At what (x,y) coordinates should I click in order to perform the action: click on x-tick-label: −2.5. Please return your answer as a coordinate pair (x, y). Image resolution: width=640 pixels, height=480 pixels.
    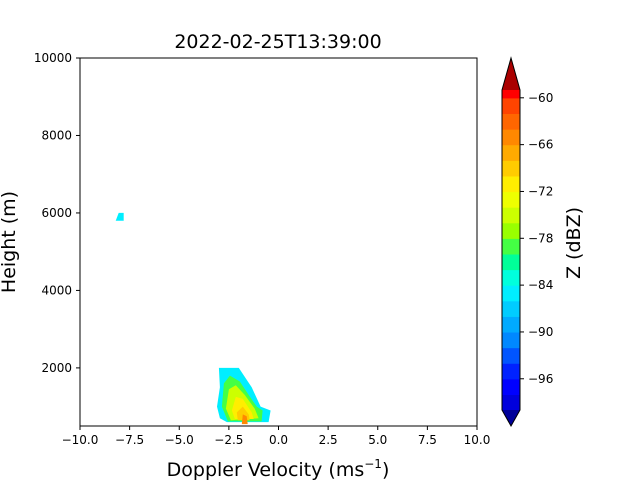
    Looking at the image, I should click on (228, 440).